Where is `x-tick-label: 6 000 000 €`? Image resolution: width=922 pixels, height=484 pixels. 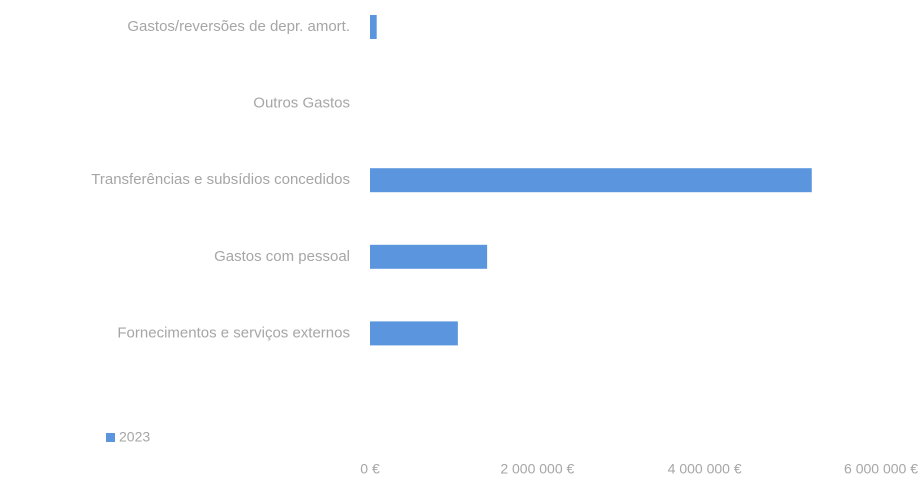
x-tick-label: 6 000 000 € is located at coordinates (881, 469).